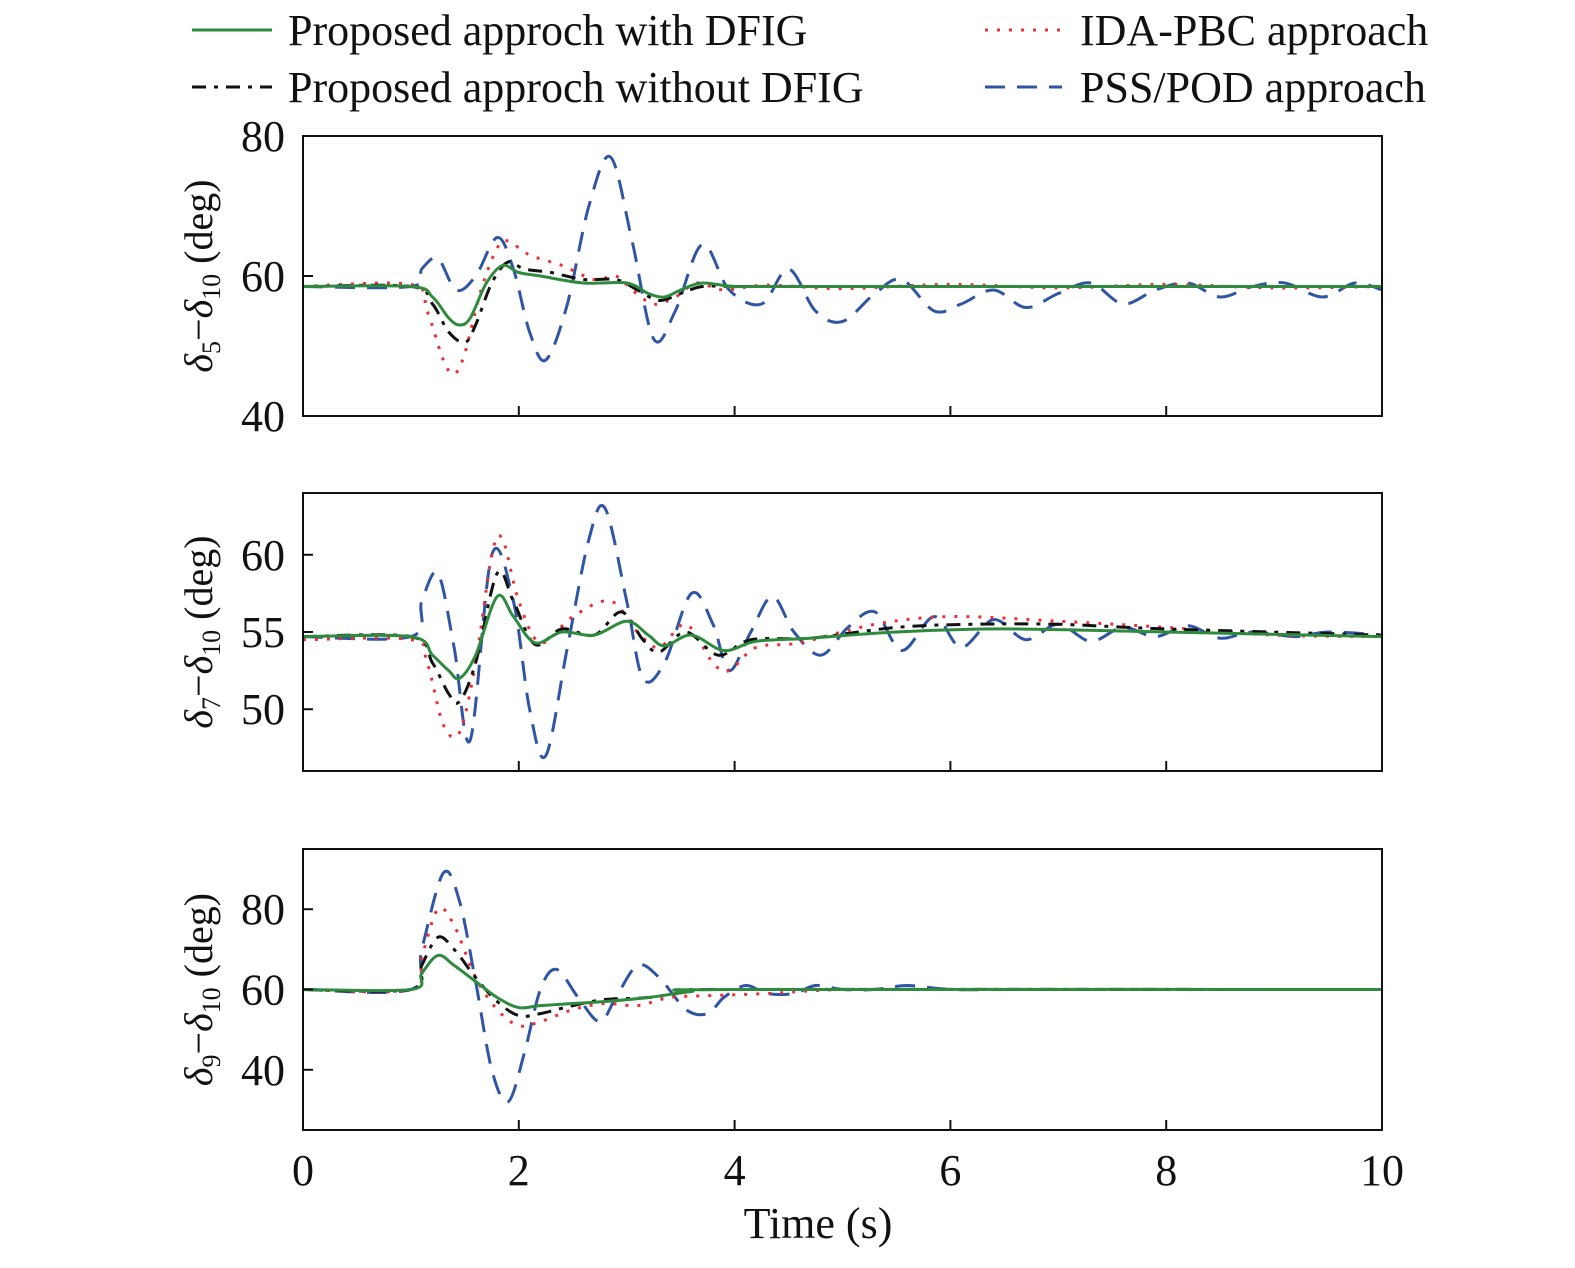 This screenshot has height=1268, width=1575. I want to click on legend-item-with-dfig: Proposed approch with DFIG, so click(499, 30).